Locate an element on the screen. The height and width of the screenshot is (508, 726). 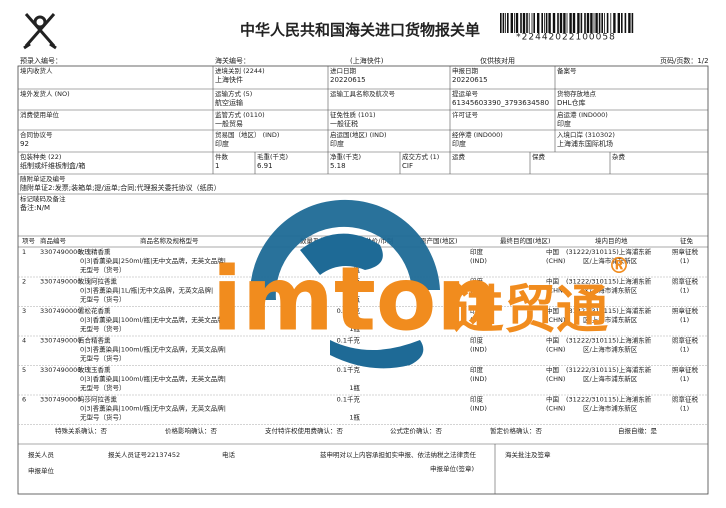
field-label: 进口日期 is located at coordinates (343, 71).